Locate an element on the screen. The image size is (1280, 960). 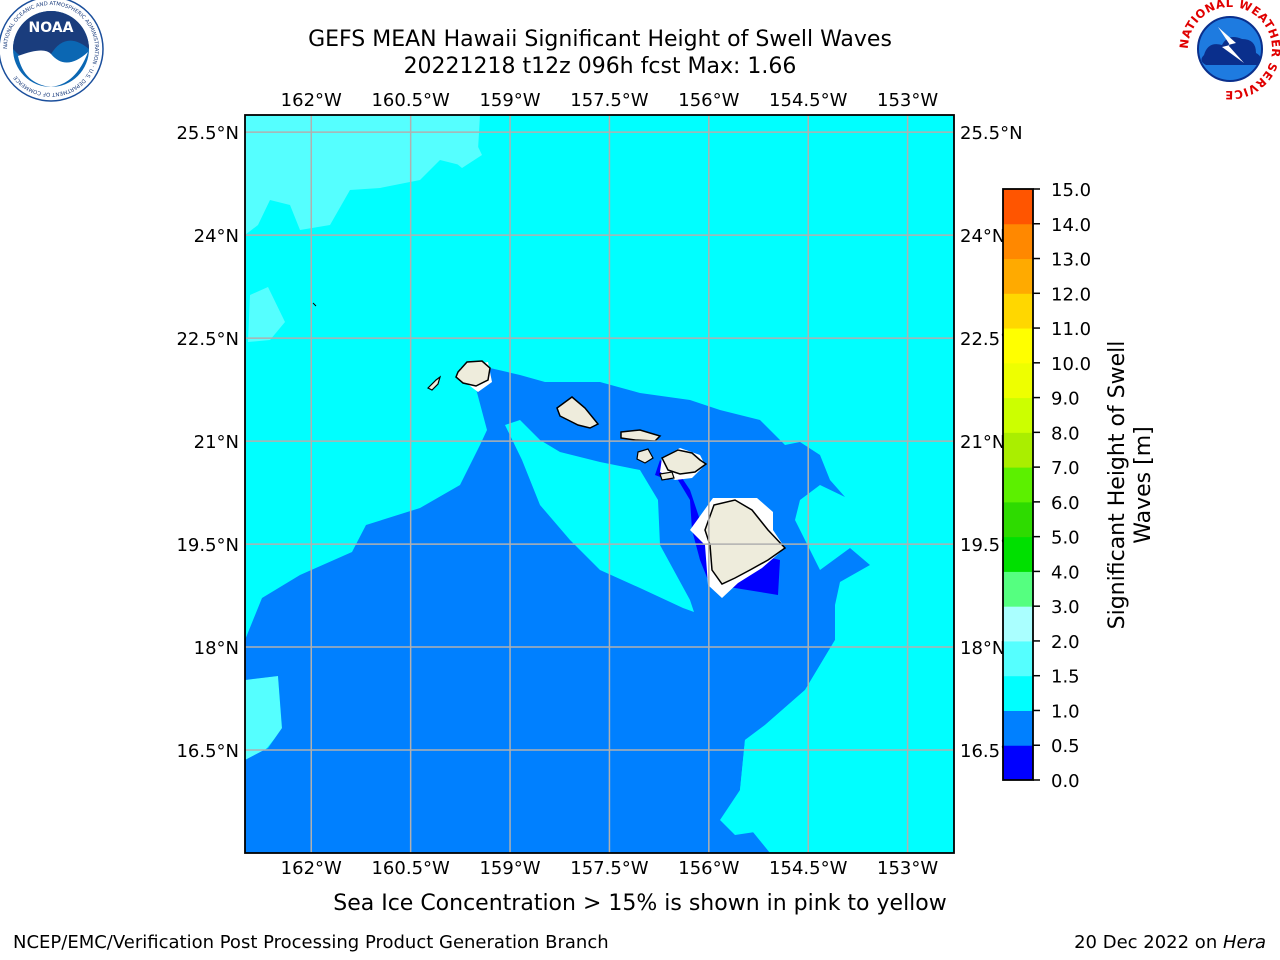
swell-band-0-0.5 is located at coordinates (717, 527).